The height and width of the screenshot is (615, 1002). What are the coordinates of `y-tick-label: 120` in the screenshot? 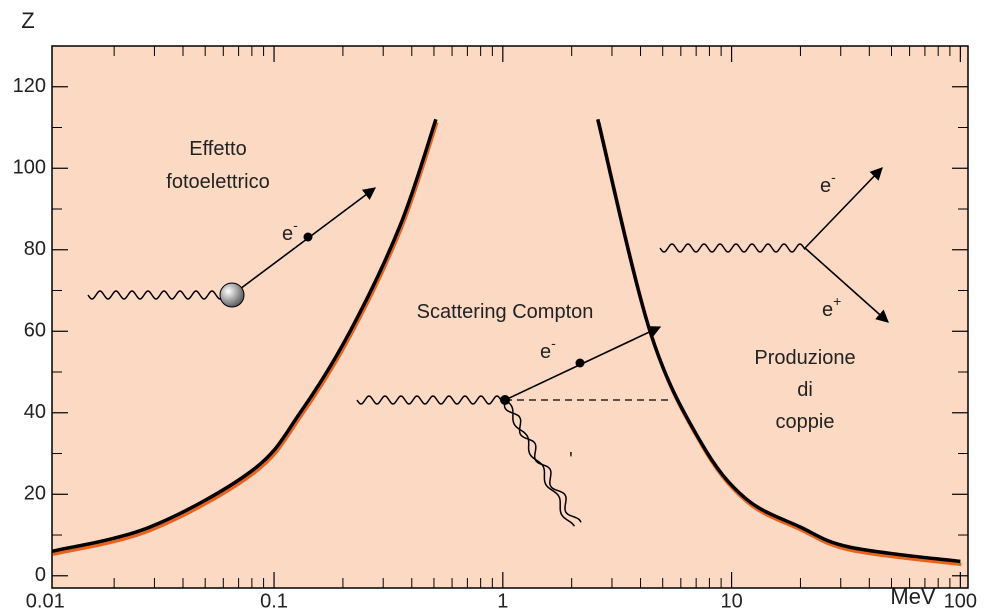 It's located at (29, 86).